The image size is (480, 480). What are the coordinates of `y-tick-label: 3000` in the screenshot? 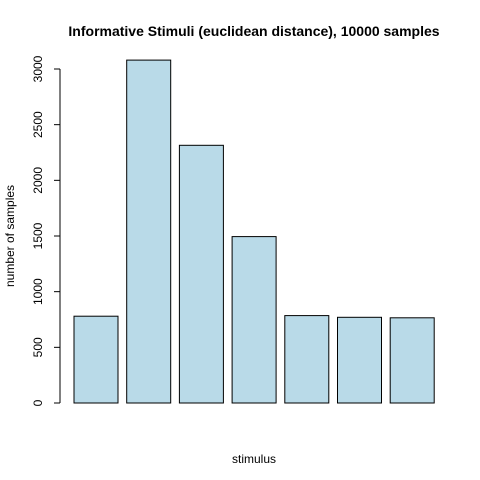 It's located at (38, 68).